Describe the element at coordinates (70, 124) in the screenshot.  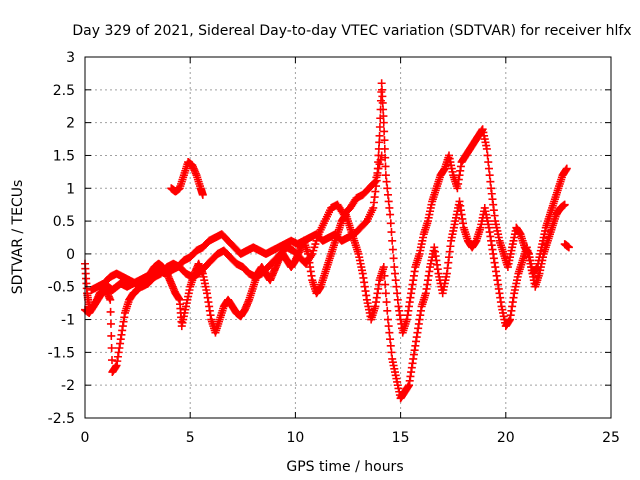
I see `y-tick-label: 2` at that location.